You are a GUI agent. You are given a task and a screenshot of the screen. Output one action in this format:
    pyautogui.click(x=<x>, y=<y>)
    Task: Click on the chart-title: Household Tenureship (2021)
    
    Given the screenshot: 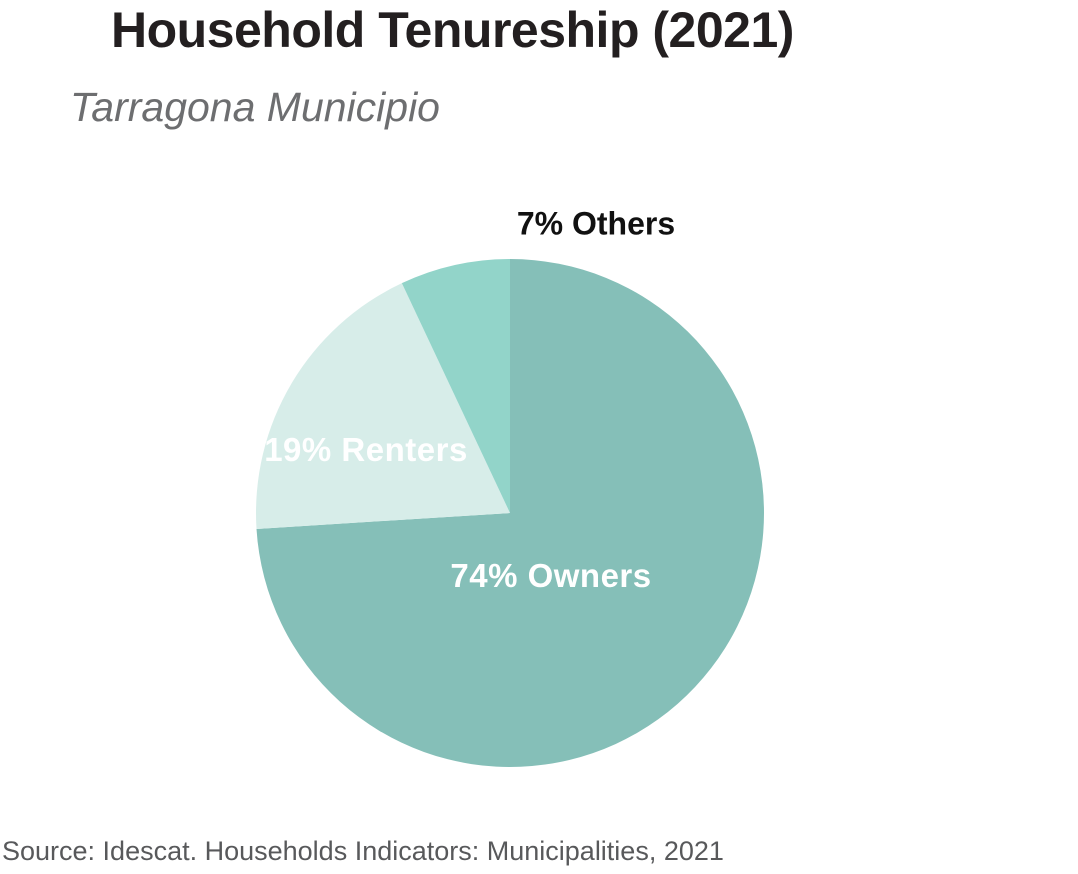 What is the action you would take?
    pyautogui.click(x=452, y=30)
    